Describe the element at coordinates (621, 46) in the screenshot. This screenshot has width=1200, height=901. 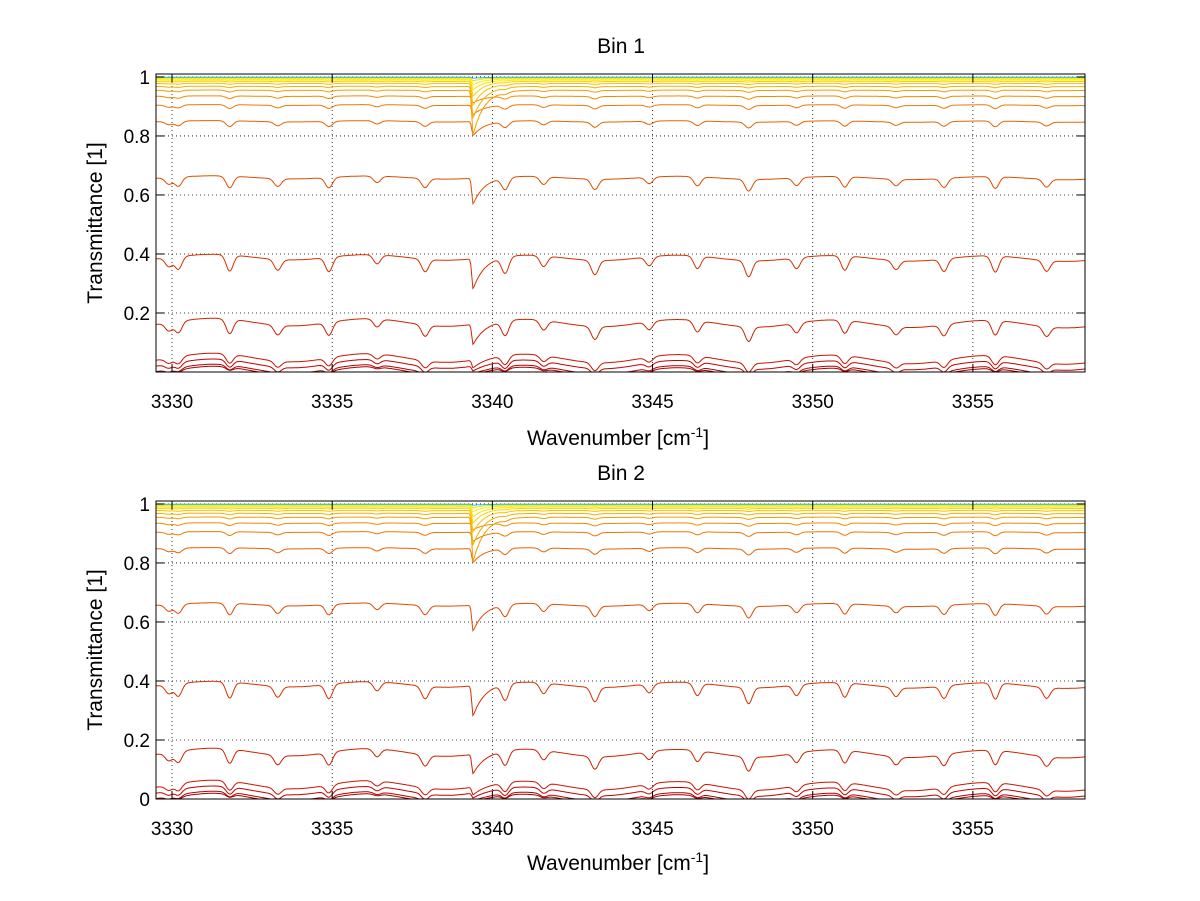
I see `chart-title: Bin 1` at that location.